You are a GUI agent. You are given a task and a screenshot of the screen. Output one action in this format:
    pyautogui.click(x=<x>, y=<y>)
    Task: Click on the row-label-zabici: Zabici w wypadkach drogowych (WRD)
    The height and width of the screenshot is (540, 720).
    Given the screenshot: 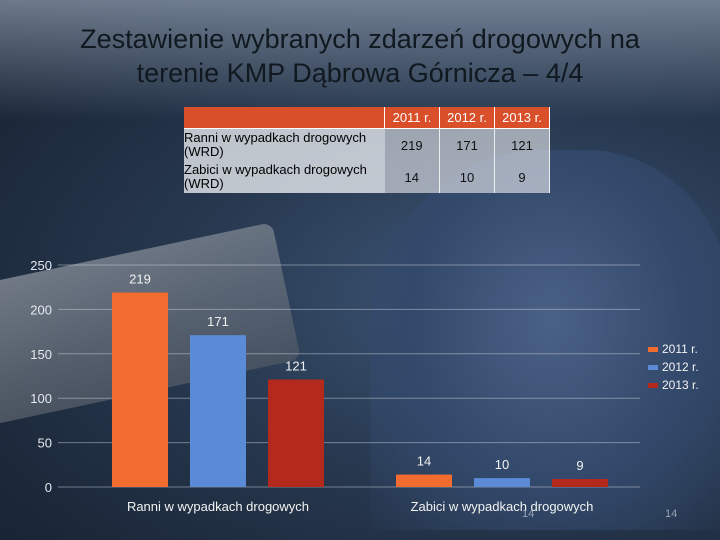 What is the action you would take?
    pyautogui.click(x=284, y=177)
    